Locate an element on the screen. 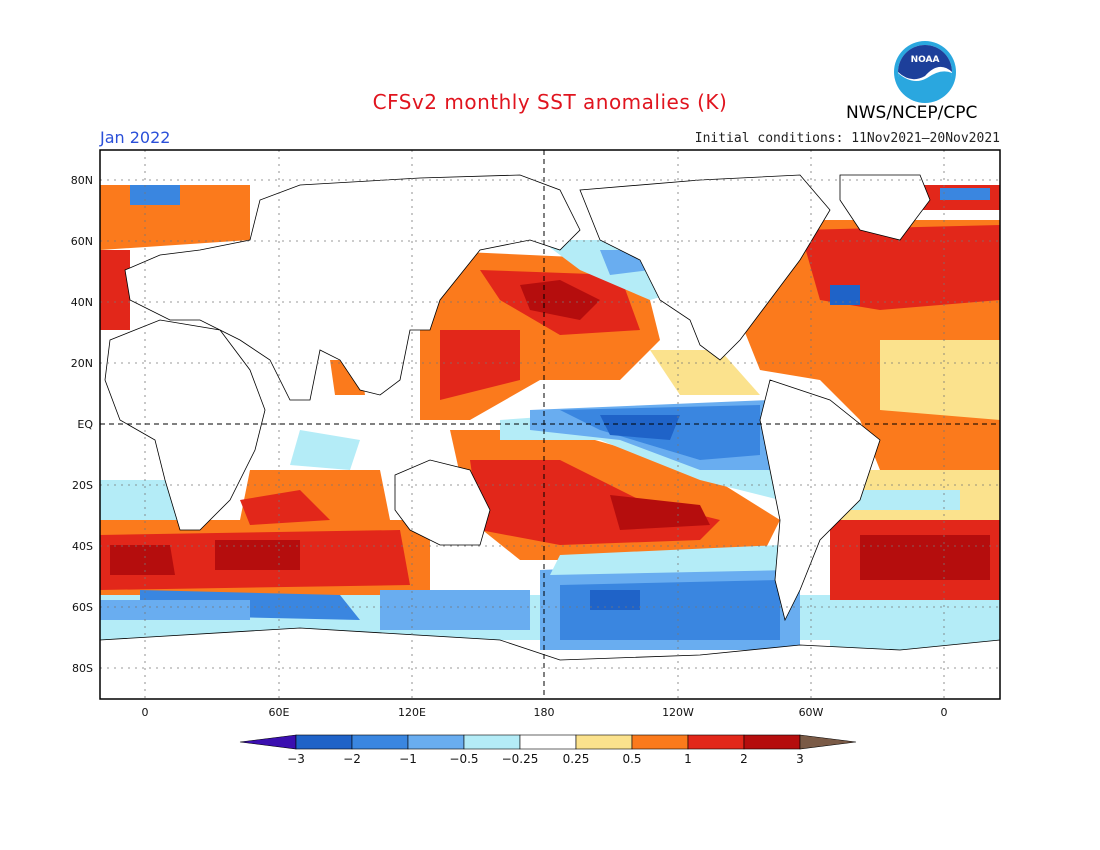 This screenshot has width=1100, height=850. colorbar-label: −3 is located at coordinates (296, 759).